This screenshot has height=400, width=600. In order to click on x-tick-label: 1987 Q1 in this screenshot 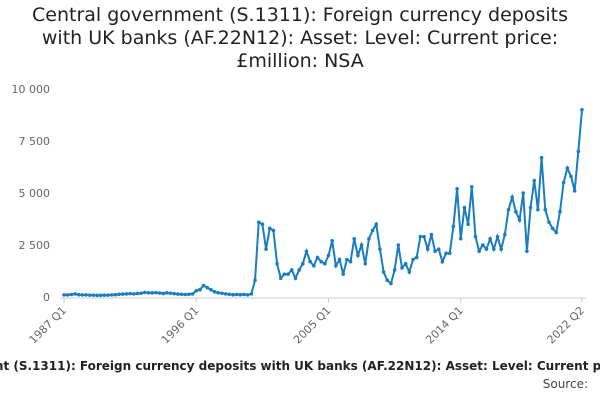, I will do `click(48, 325)`.